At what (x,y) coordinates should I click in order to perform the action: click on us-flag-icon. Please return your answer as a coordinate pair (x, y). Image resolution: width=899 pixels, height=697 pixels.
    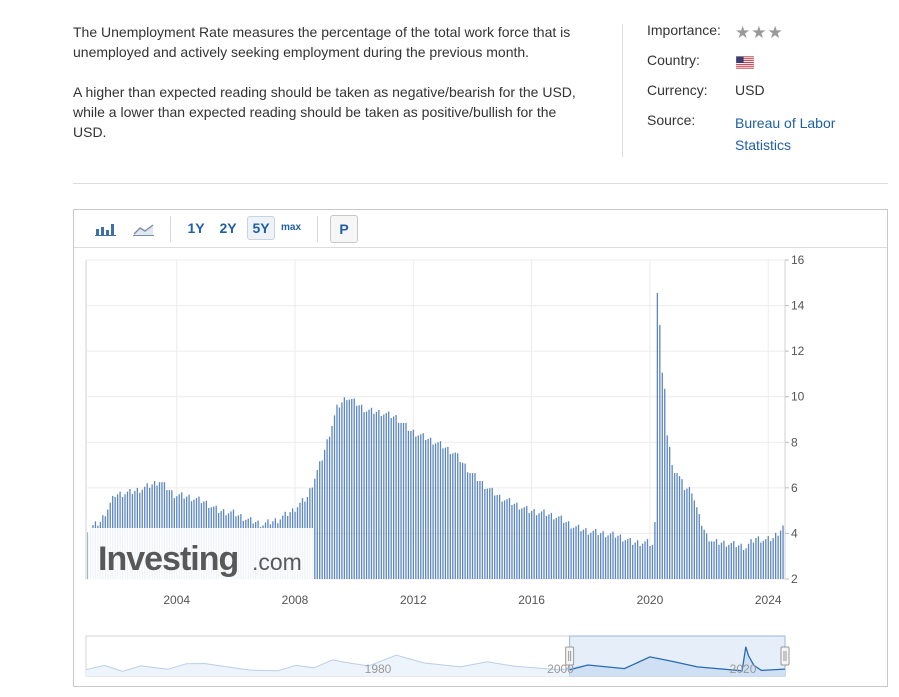
    Looking at the image, I should click on (745, 62).